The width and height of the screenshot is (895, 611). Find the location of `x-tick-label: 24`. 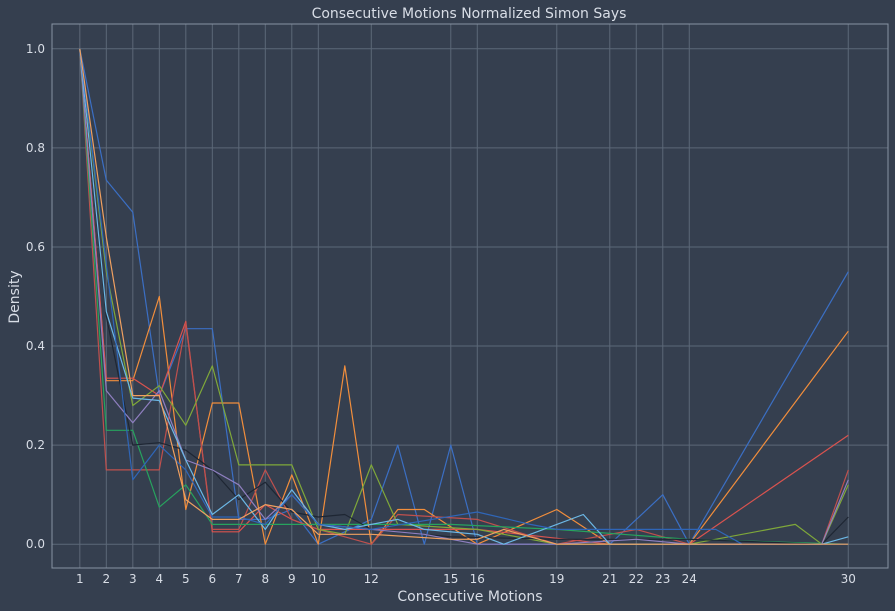

x-tick-label: 24 is located at coordinates (689, 579).